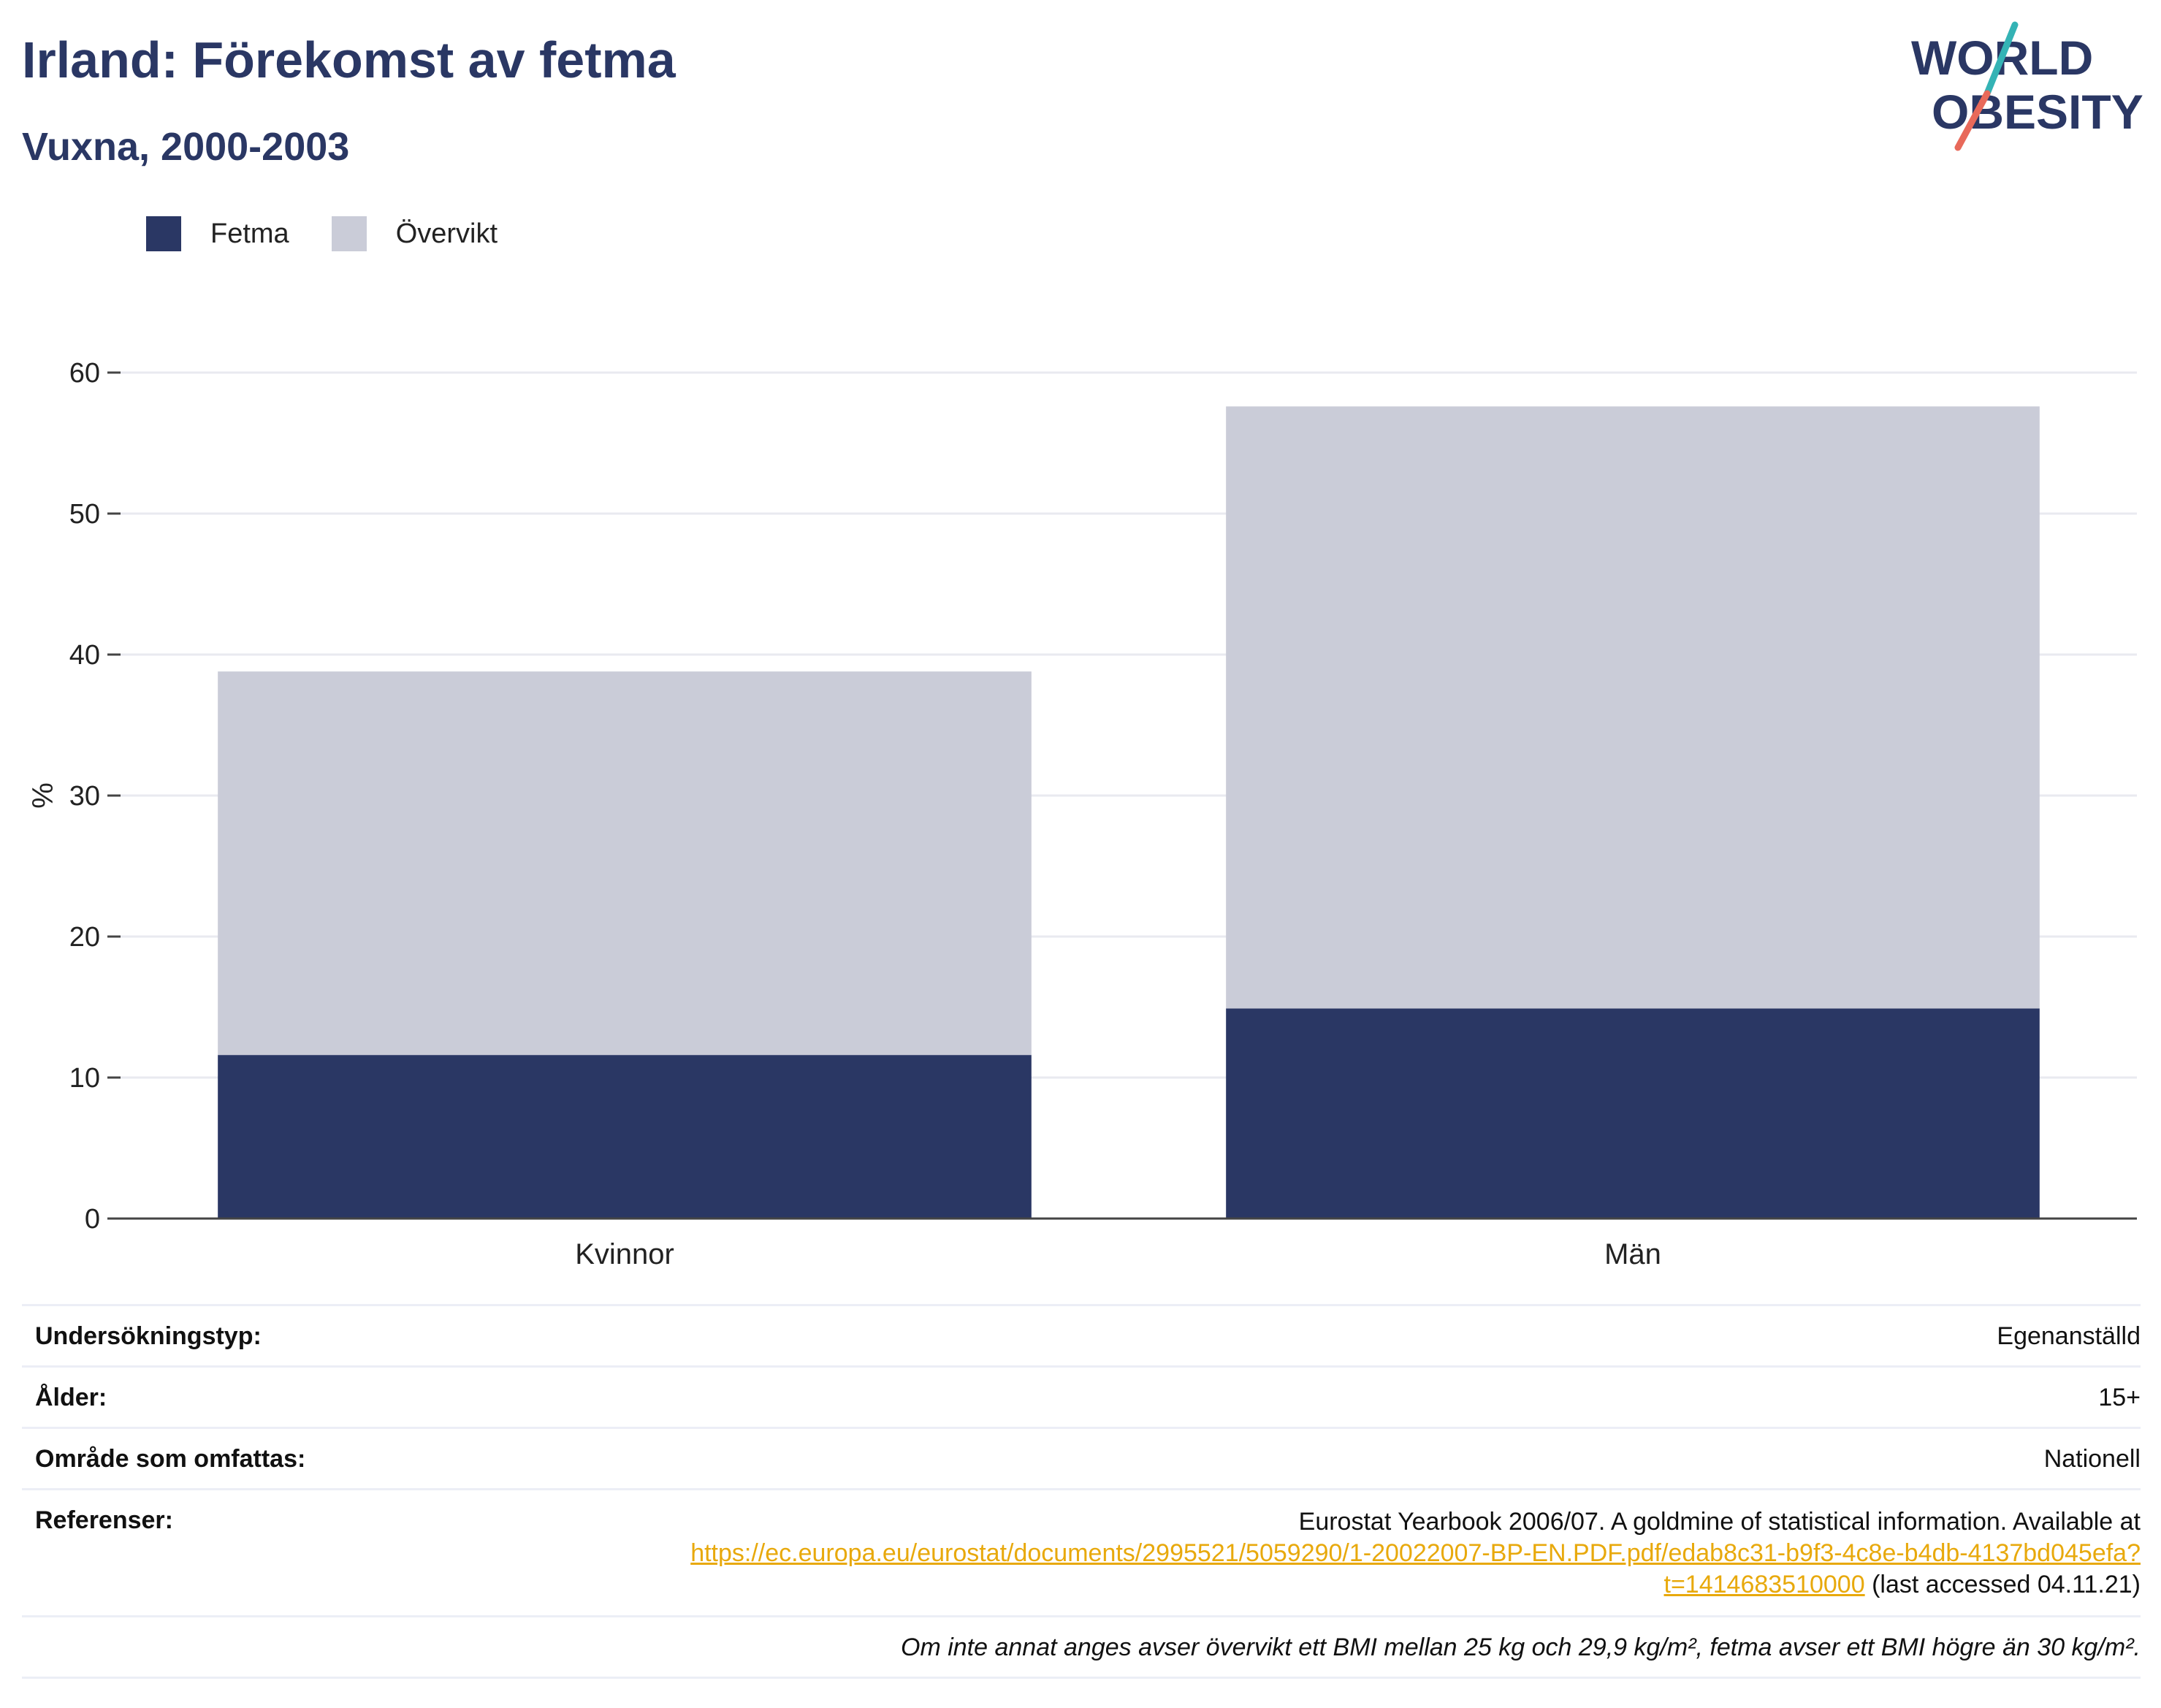 The width and height of the screenshot is (2161, 1708). Describe the element at coordinates (2119, 1397) in the screenshot. I see `age-value: 15+` at that location.